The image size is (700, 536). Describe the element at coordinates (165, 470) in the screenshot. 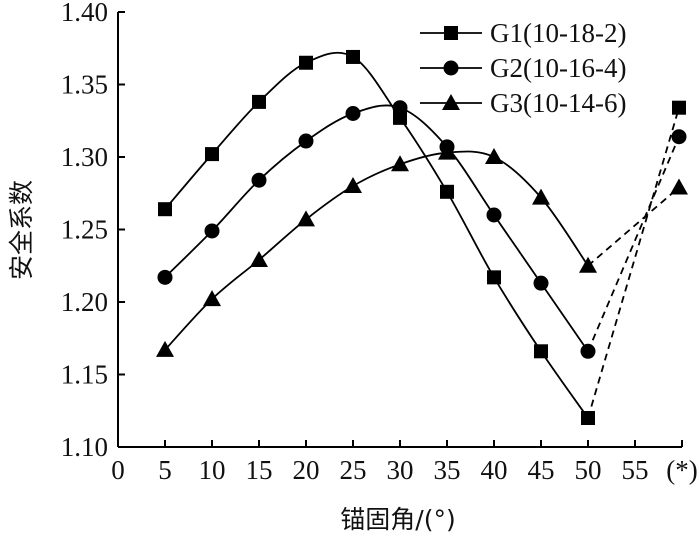

I see `x-tick-label: 5` at that location.